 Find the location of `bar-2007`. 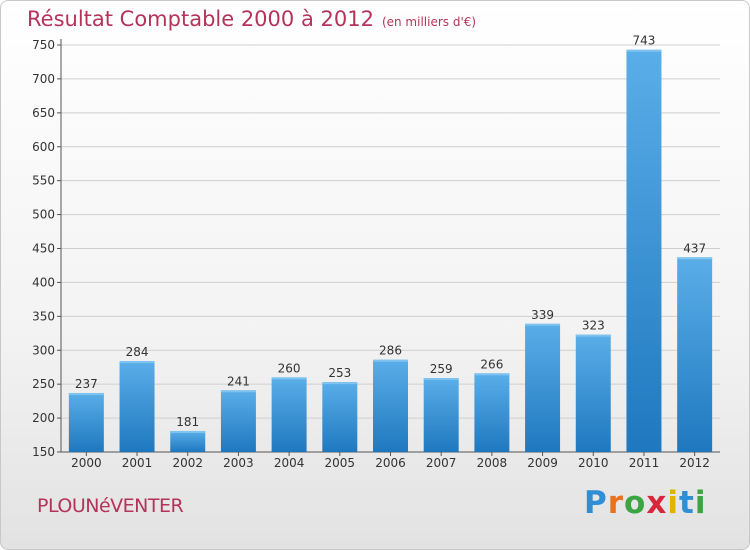

bar-2007 is located at coordinates (441, 415).